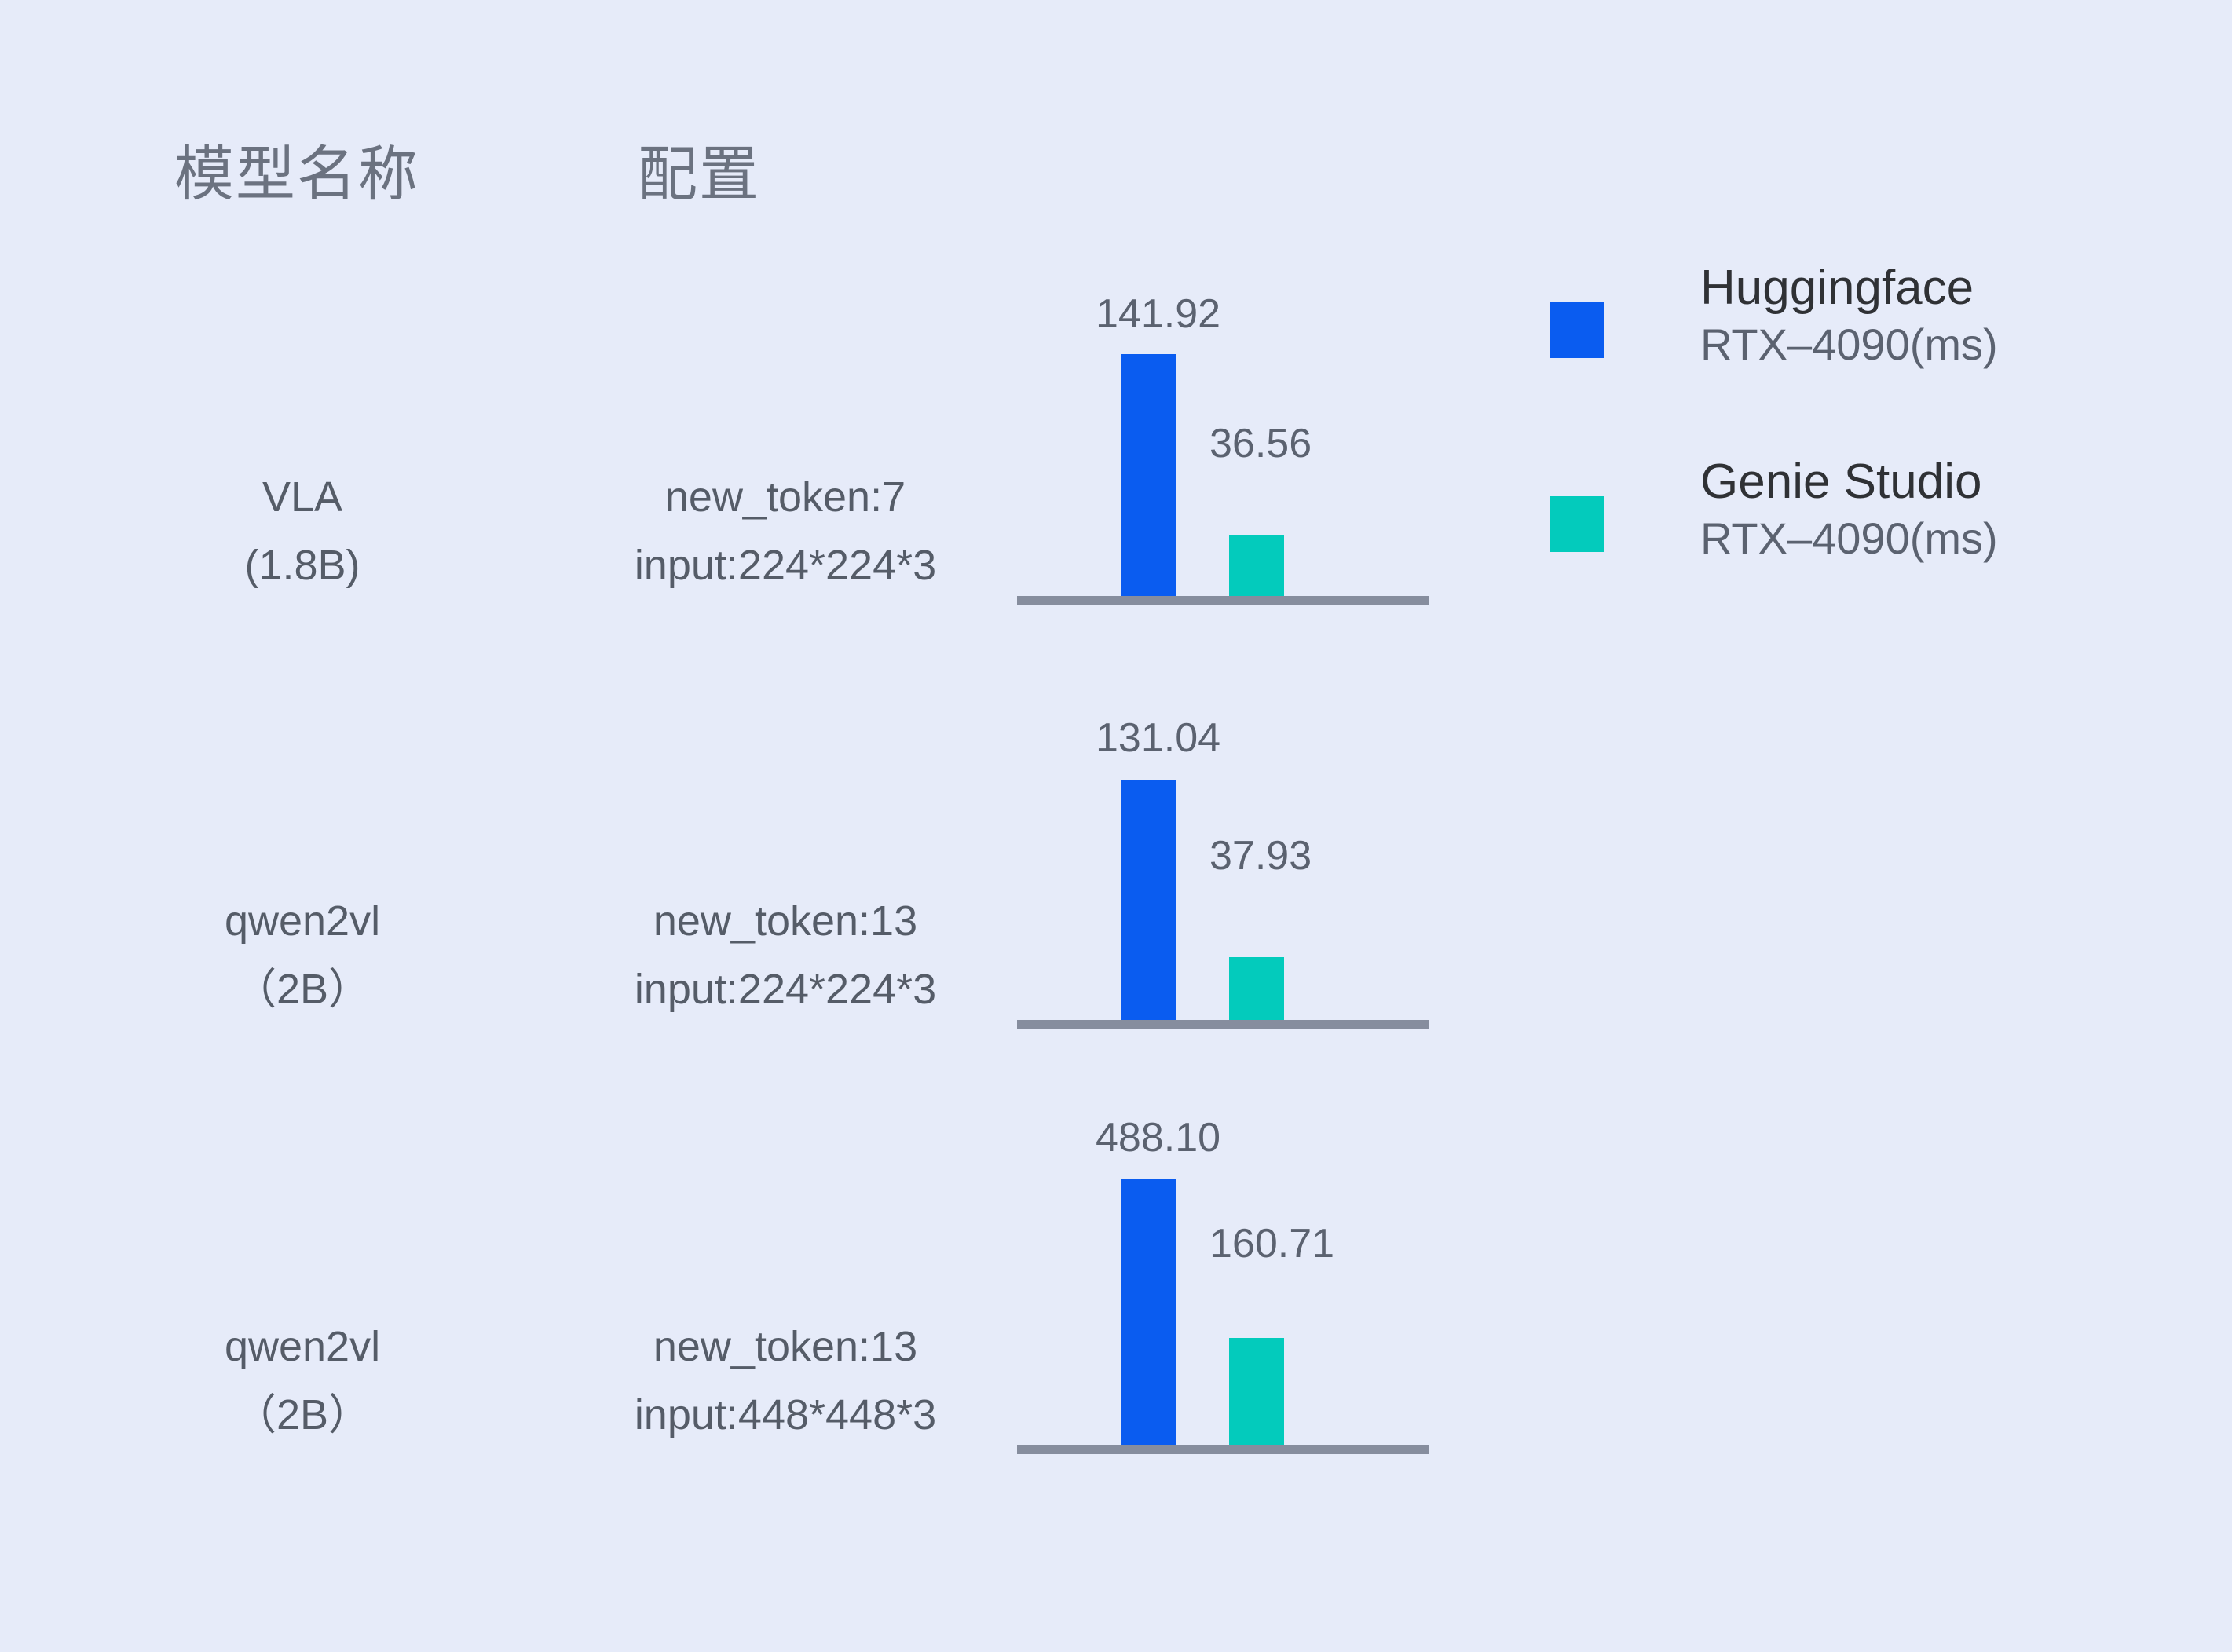 Image resolution: width=2232 pixels, height=1652 pixels. What do you see at coordinates (302, 532) in the screenshot?
I see `row-model-label: VLA (1.8B)` at bounding box center [302, 532].